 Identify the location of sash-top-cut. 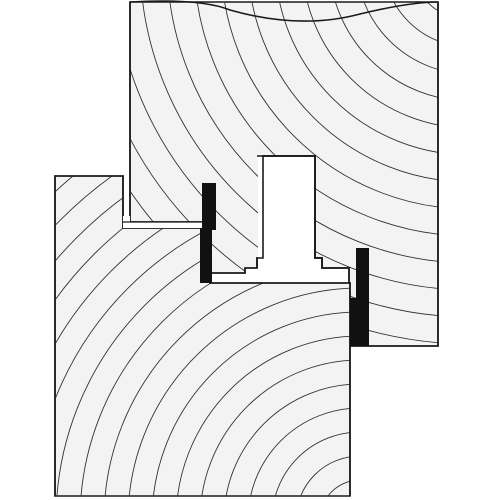
(284, 11).